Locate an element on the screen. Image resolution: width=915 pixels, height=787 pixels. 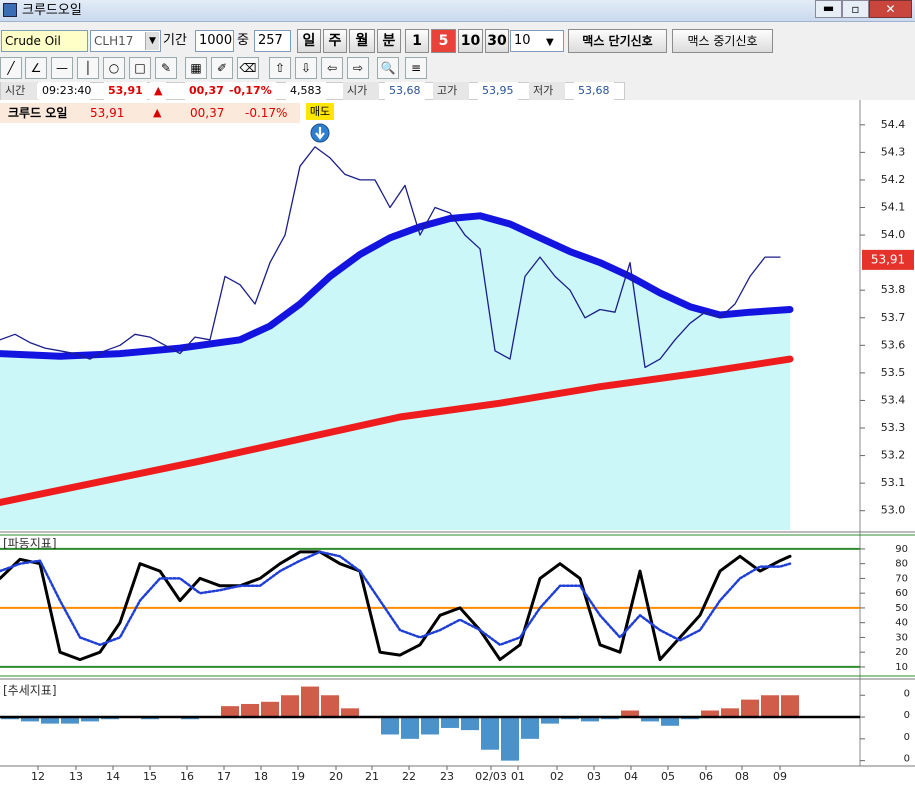
y-tick-label: 53.4 is located at coordinates (893, 399).